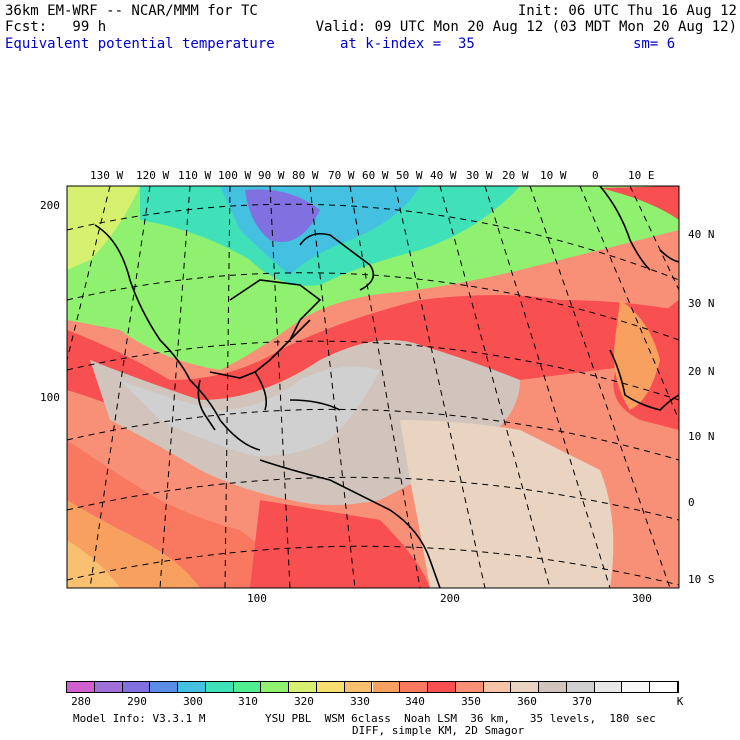 This screenshot has width=740, height=740. What do you see at coordinates (582, 701) in the screenshot?
I see `colorbar-label: 370` at bounding box center [582, 701].